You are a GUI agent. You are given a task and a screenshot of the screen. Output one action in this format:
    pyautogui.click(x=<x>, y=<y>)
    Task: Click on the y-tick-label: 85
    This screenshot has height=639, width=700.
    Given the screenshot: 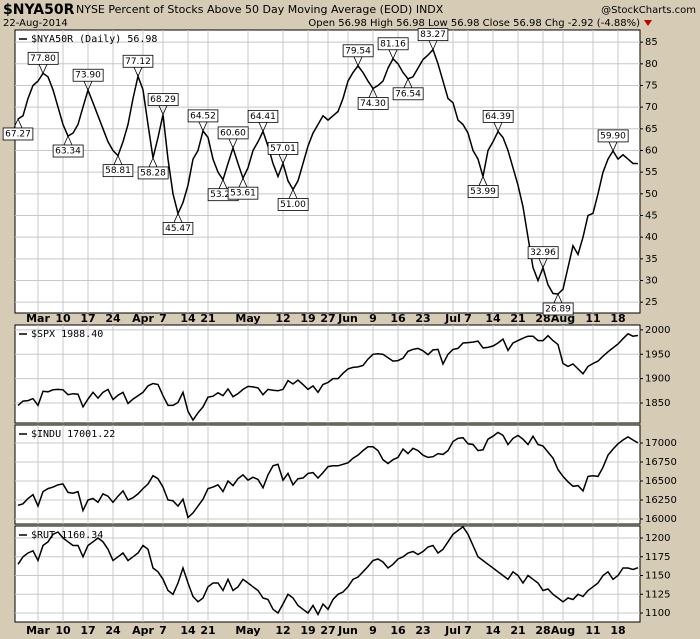 What is the action you would take?
    pyautogui.click(x=651, y=42)
    